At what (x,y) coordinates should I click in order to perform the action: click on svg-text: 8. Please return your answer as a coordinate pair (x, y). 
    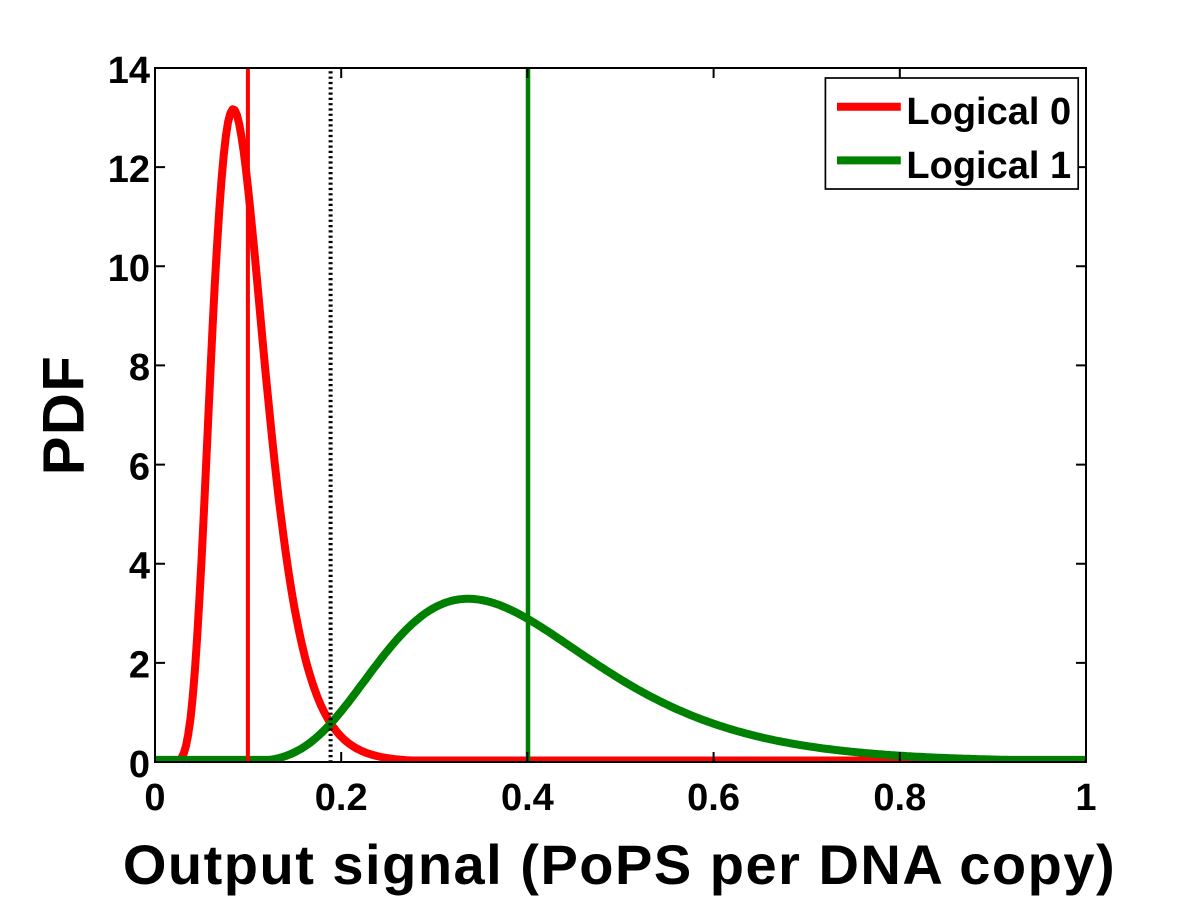
    Looking at the image, I should click on (139, 368).